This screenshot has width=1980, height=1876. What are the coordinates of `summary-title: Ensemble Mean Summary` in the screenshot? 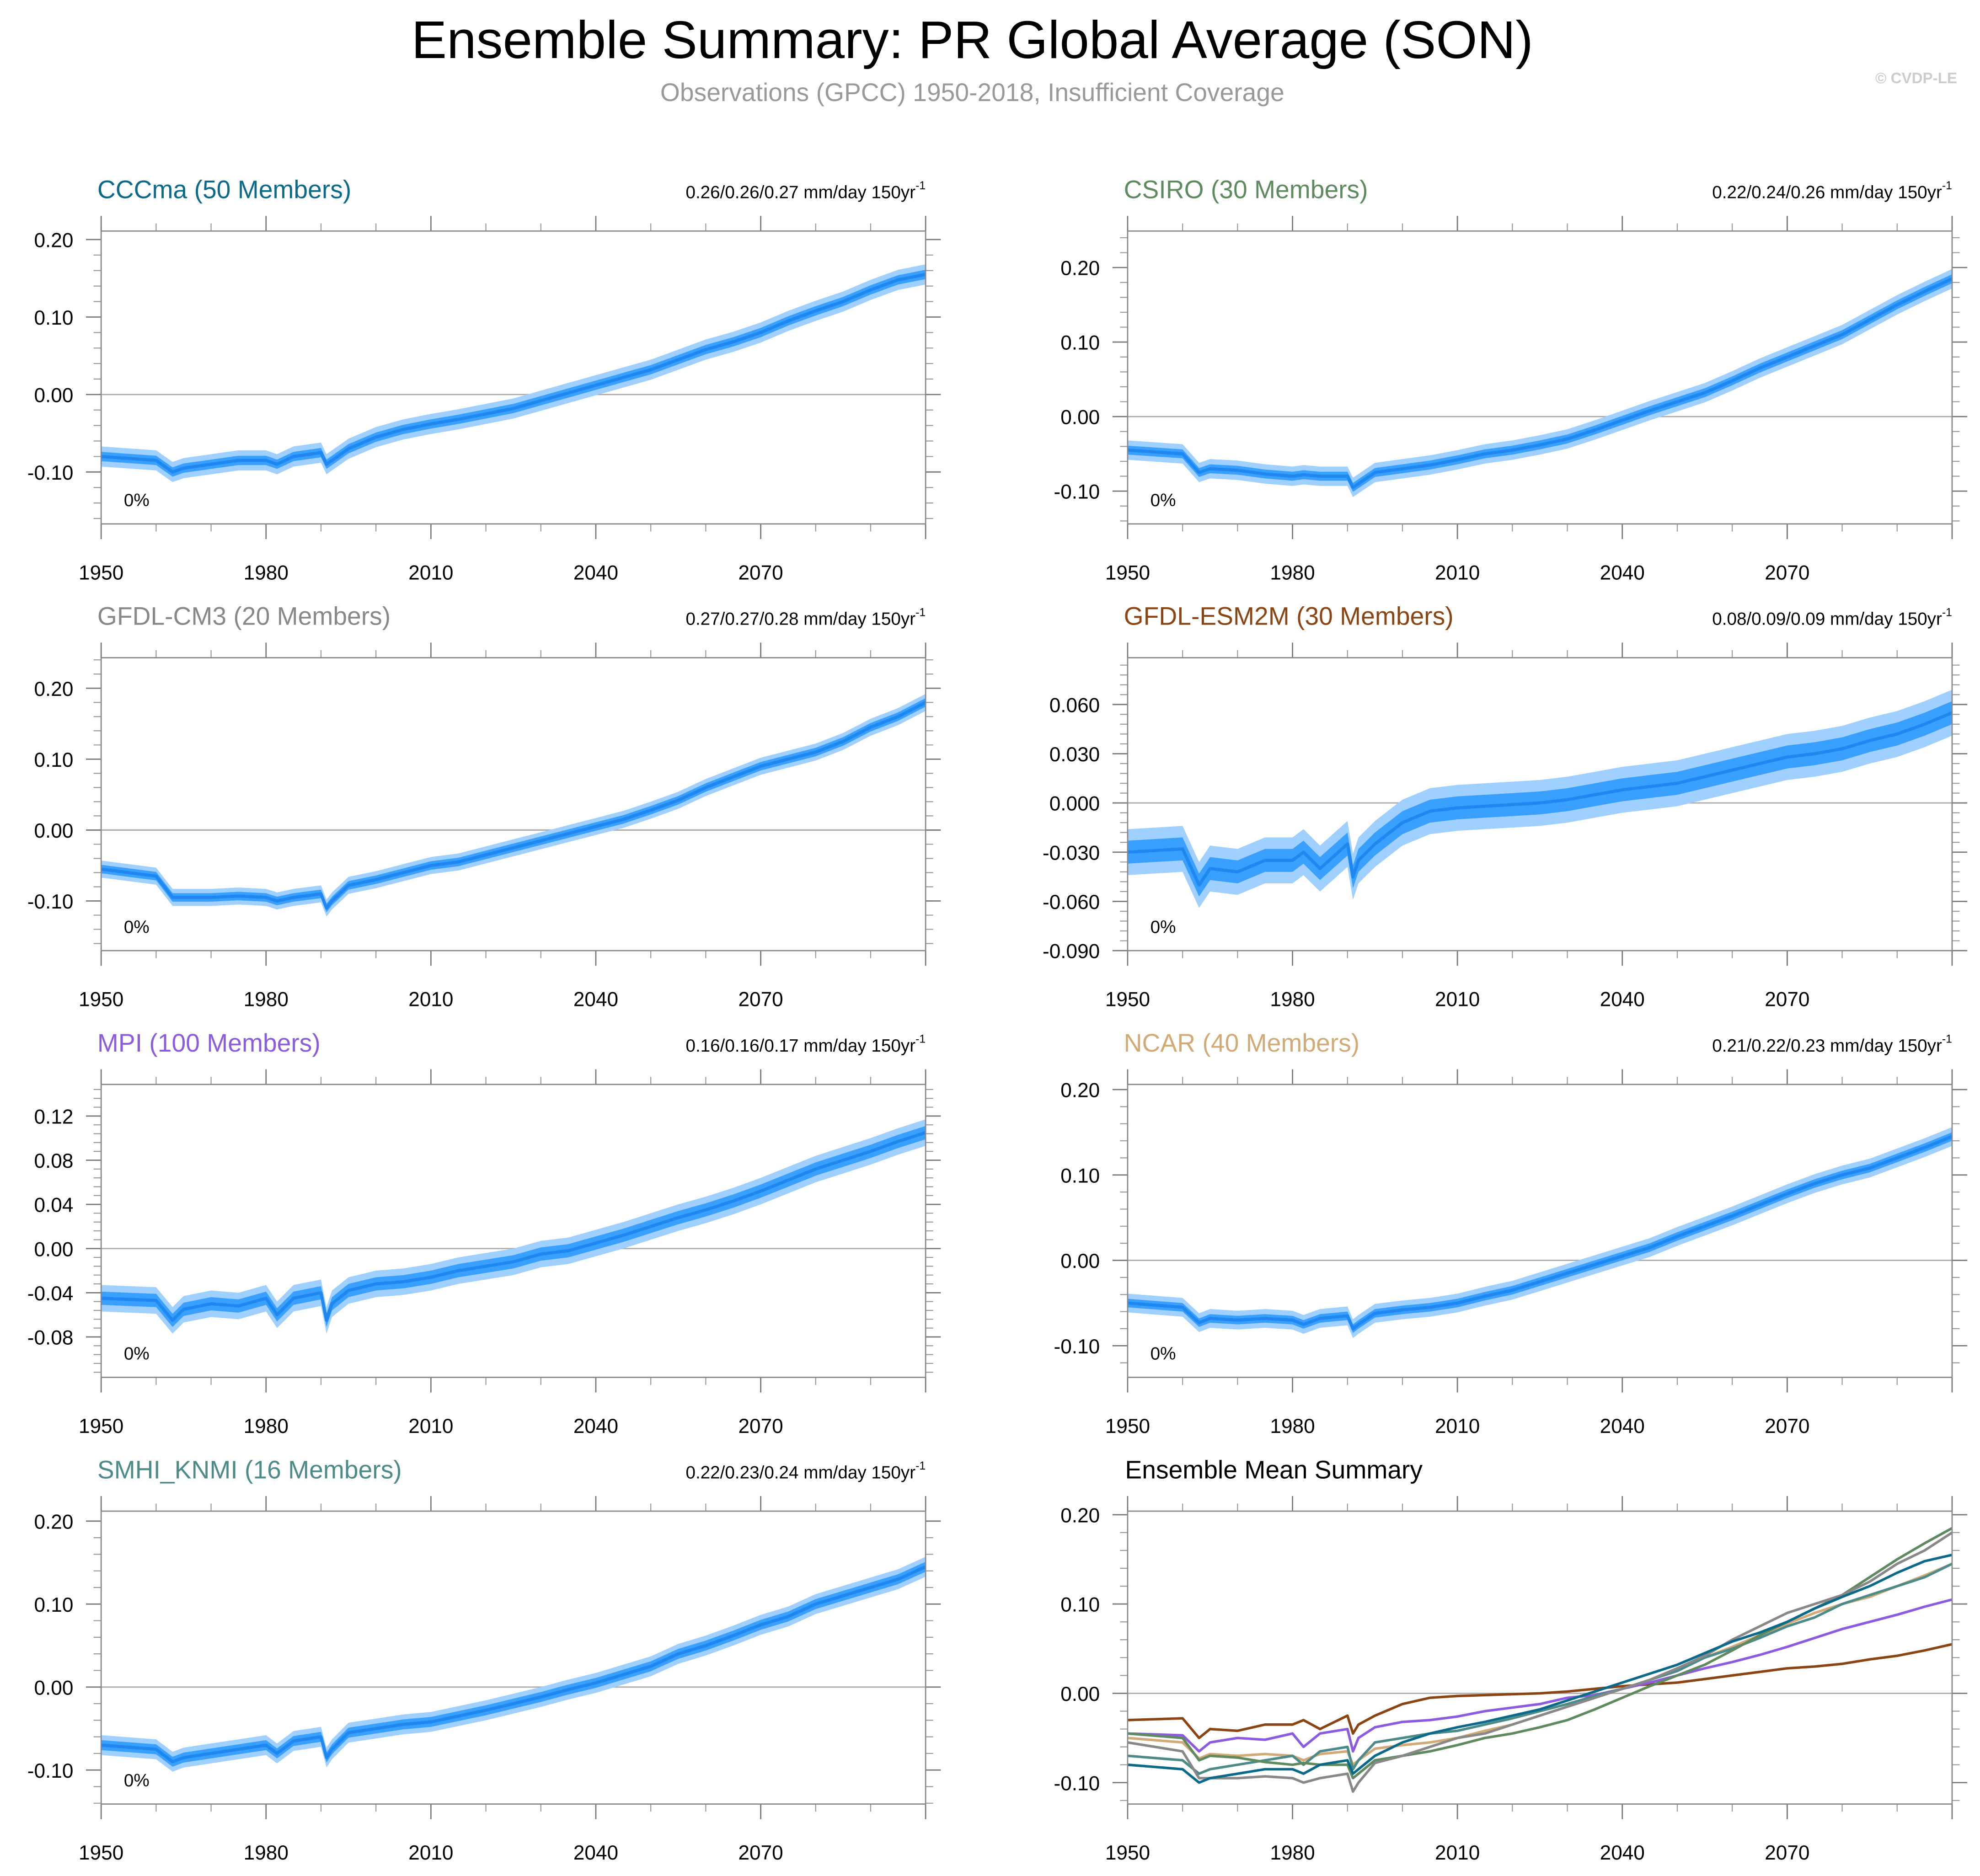 It's located at (1274, 1469).